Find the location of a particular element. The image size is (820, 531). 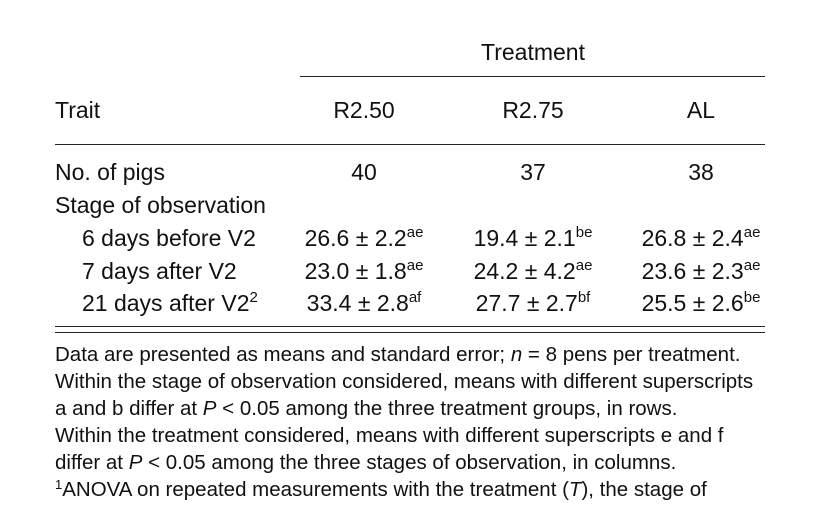

row-label: Stage of observation is located at coordinates (160, 205).